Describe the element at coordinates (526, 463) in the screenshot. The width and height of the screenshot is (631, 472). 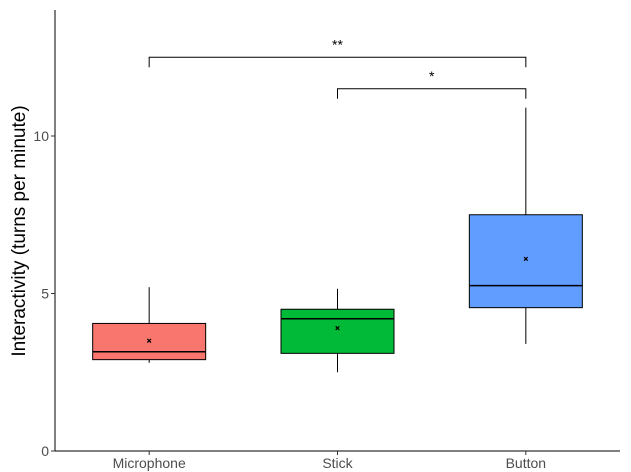
I see `x-tick-label: Button` at that location.